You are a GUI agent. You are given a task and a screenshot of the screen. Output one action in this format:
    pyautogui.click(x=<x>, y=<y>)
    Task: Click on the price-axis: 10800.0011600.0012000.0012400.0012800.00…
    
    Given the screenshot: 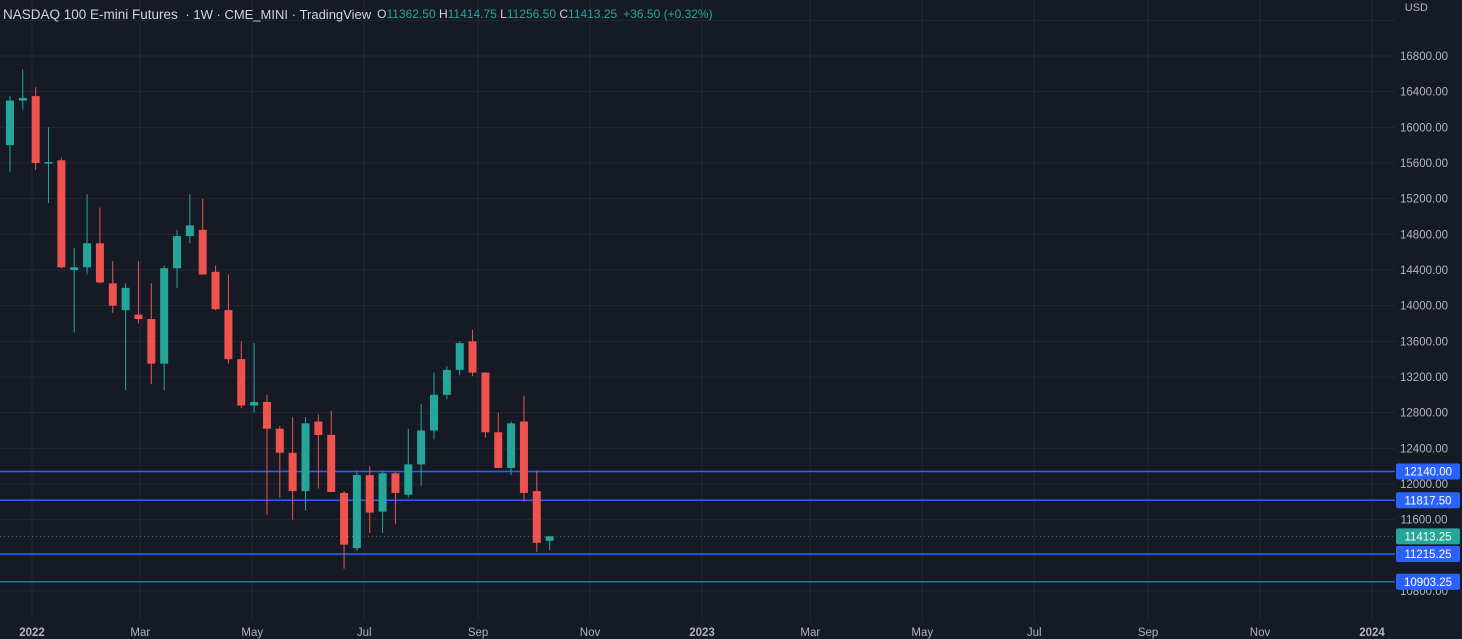 What is the action you would take?
    pyautogui.click(x=1428, y=324)
    